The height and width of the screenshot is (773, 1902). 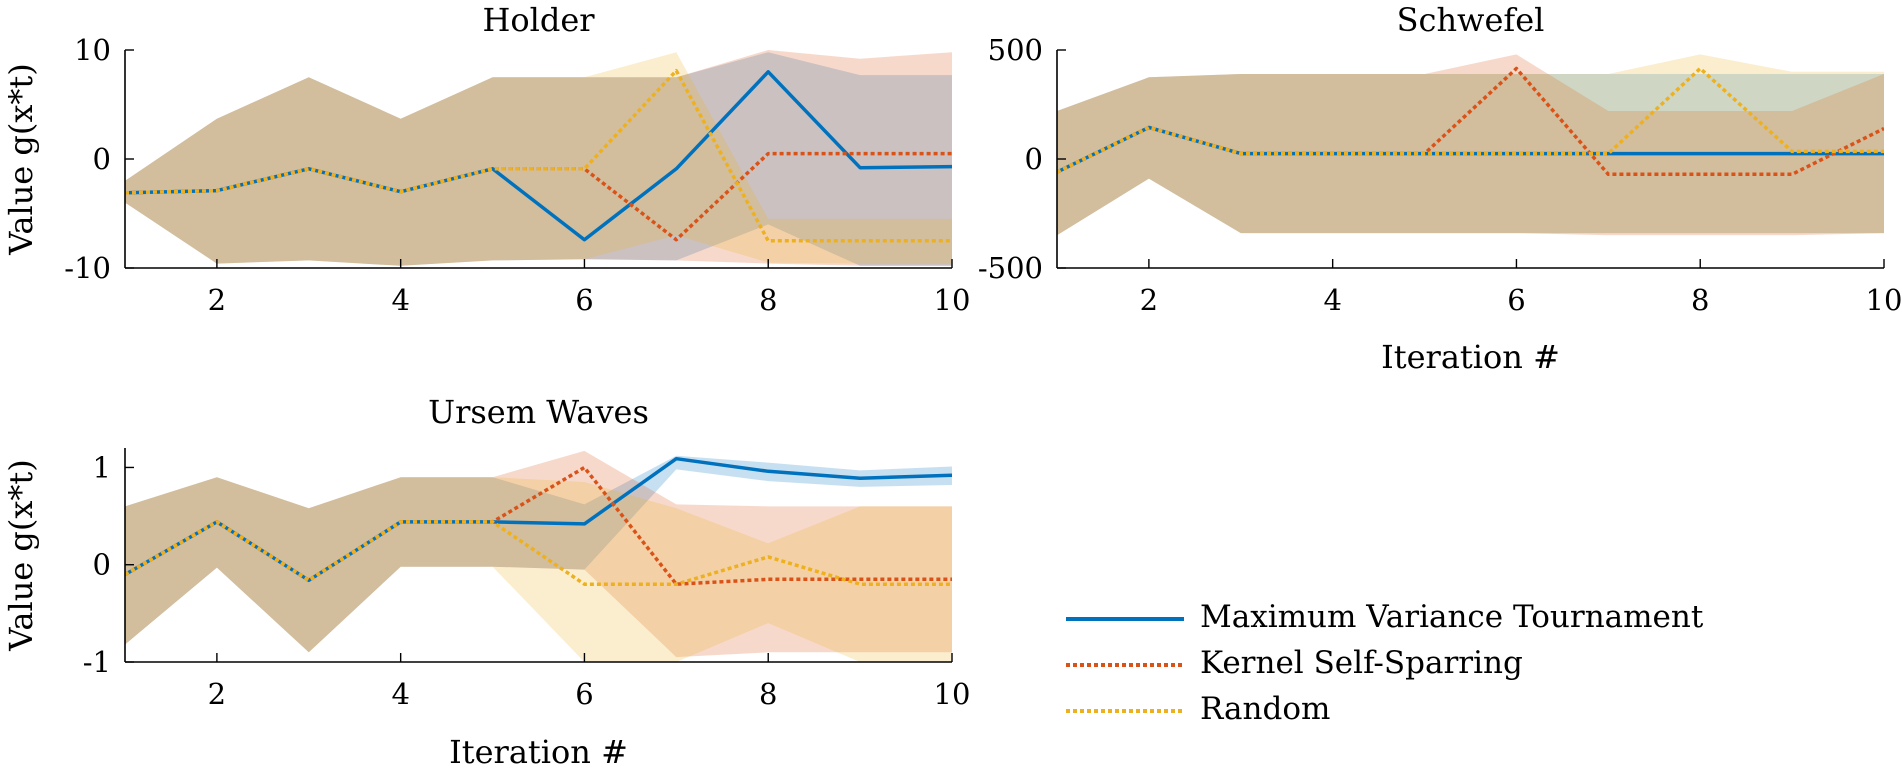 I want to click on series-line-kss, so click(x=538, y=525).